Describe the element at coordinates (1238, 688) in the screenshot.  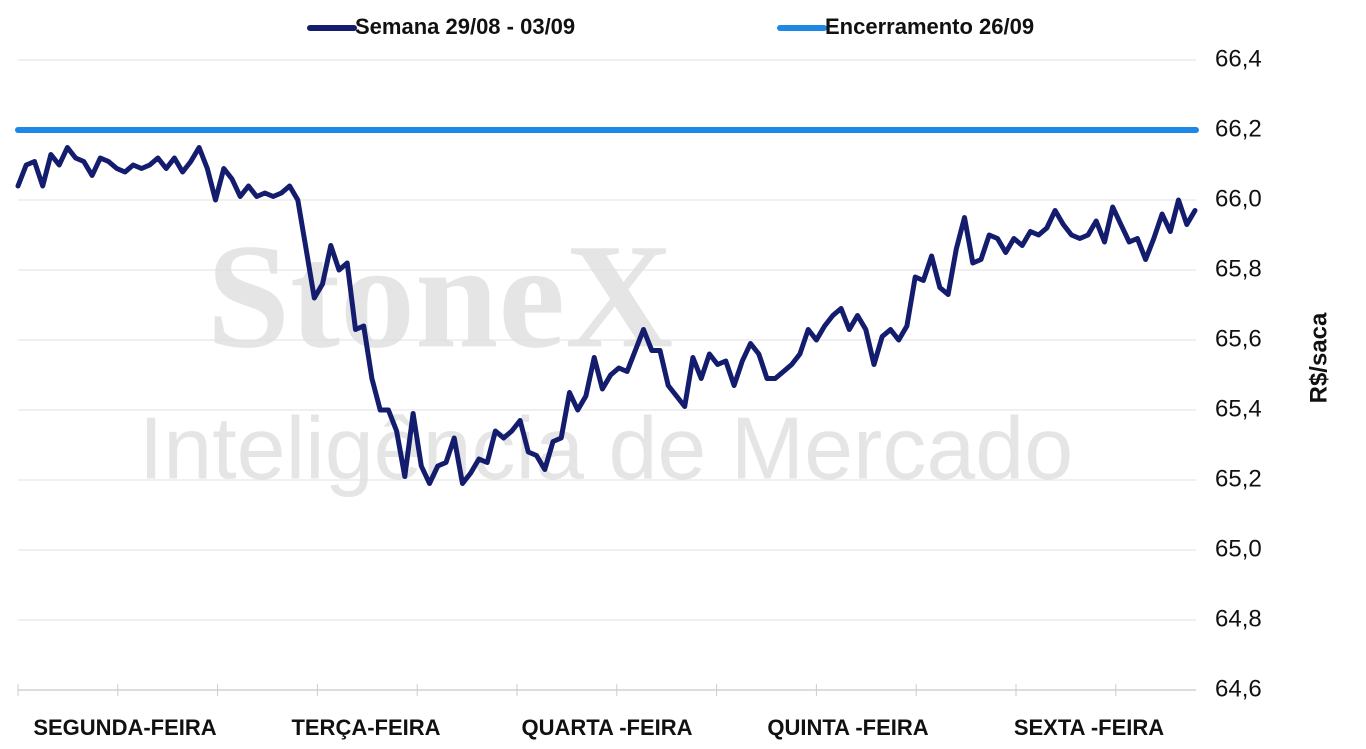
I see `y-tick-label: 64,6` at that location.